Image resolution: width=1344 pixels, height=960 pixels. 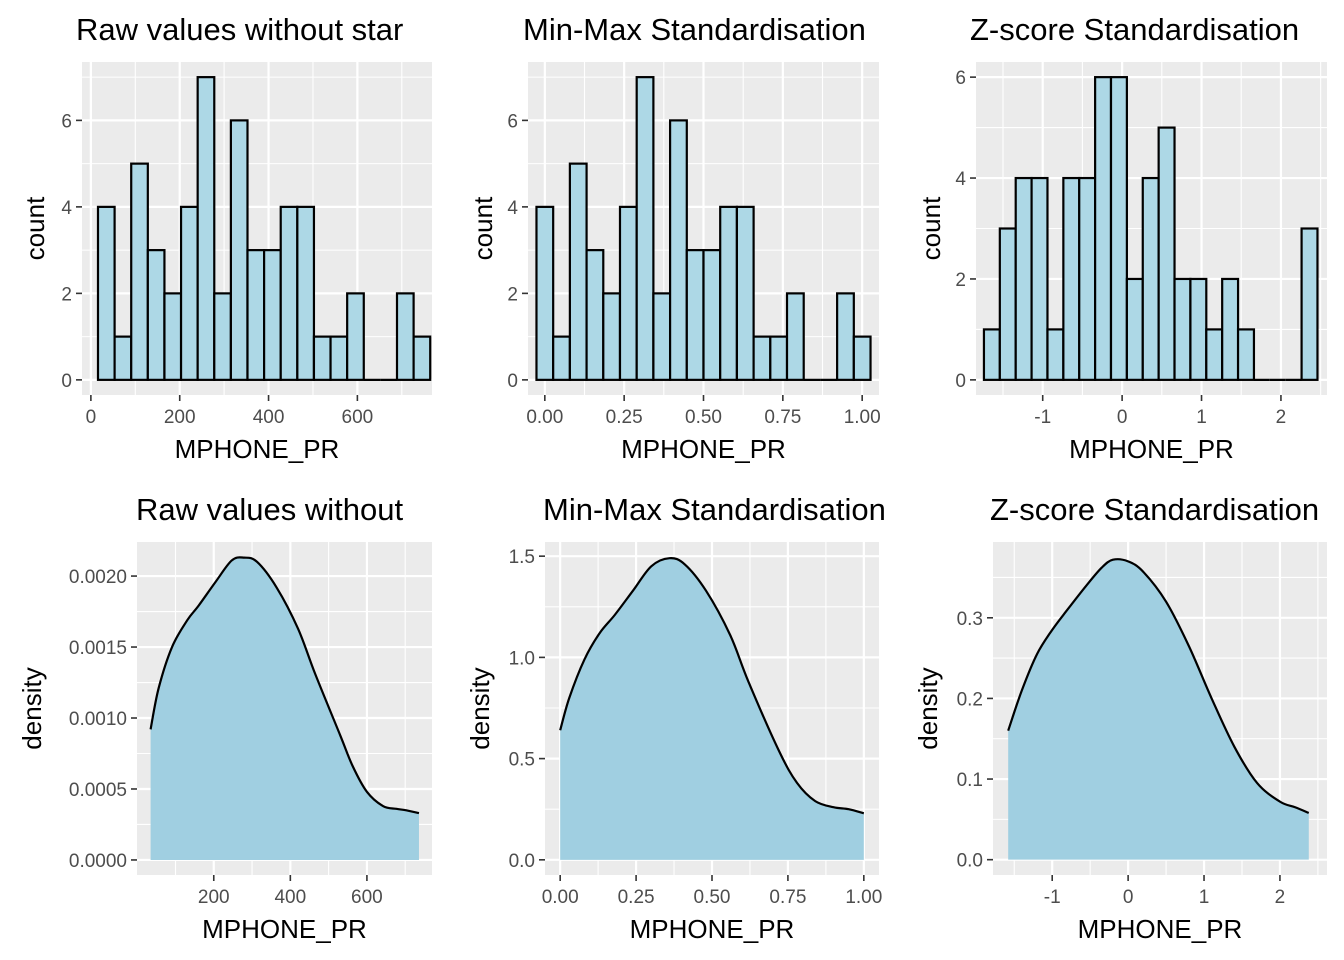 I want to click on x-tick-label: 400, so click(x=290, y=897).